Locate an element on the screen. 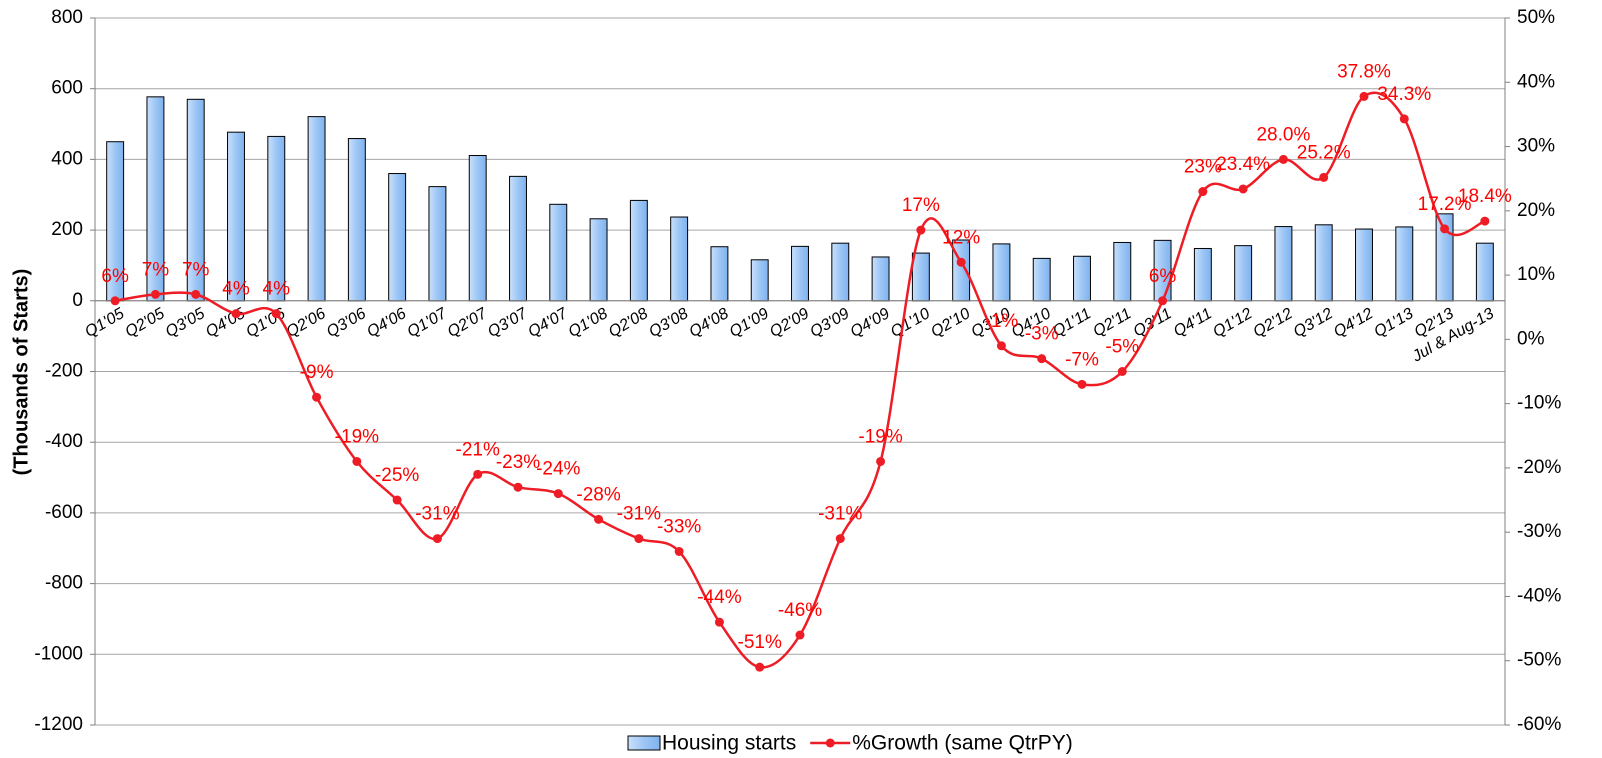  x-tick-label: Q2'10 is located at coordinates (950, 323).